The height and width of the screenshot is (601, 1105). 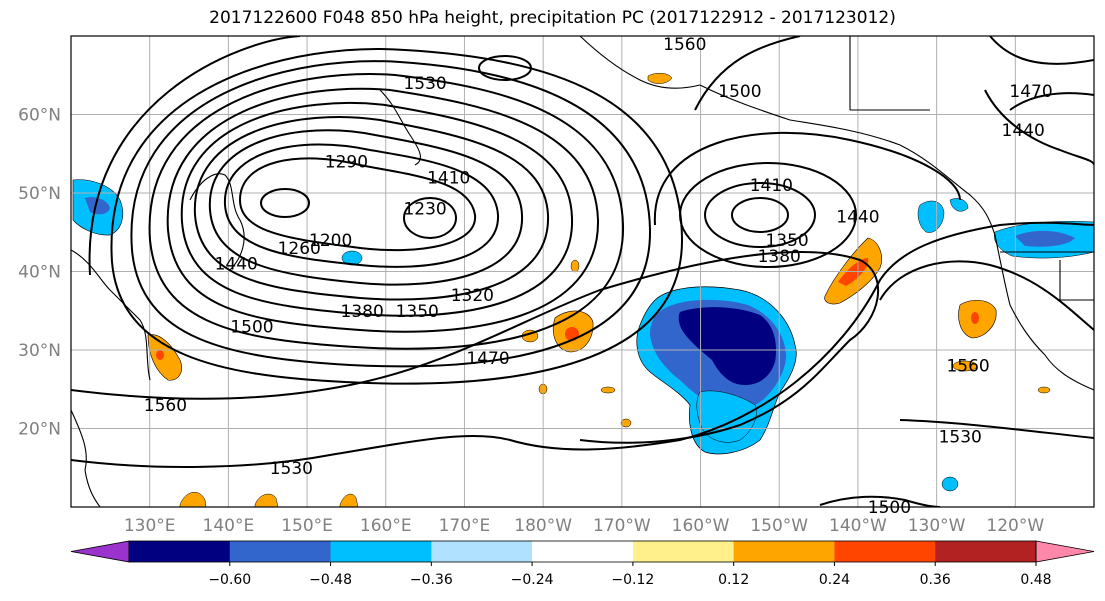 I want to click on positive-precip-west-core, so click(x=160, y=355).